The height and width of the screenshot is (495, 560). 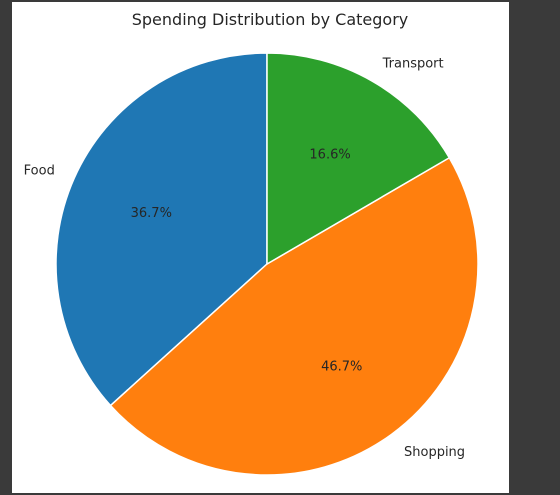 What do you see at coordinates (434, 452) in the screenshot?
I see `category-label-shopping: Shopping` at bounding box center [434, 452].